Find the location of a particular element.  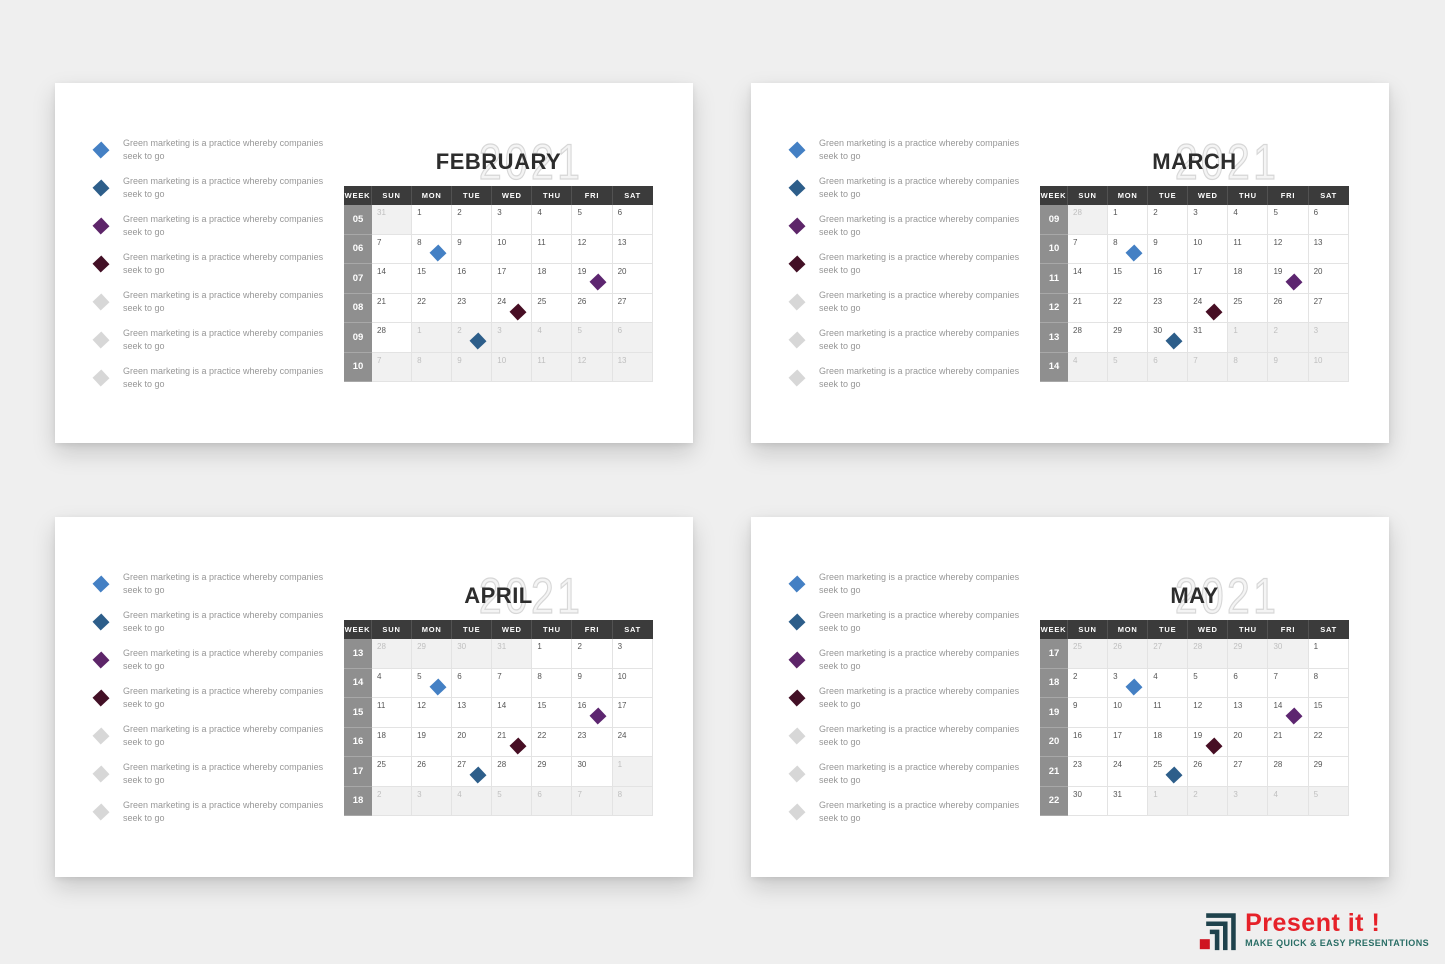

day-cell: 20 is located at coordinates (1328, 279).